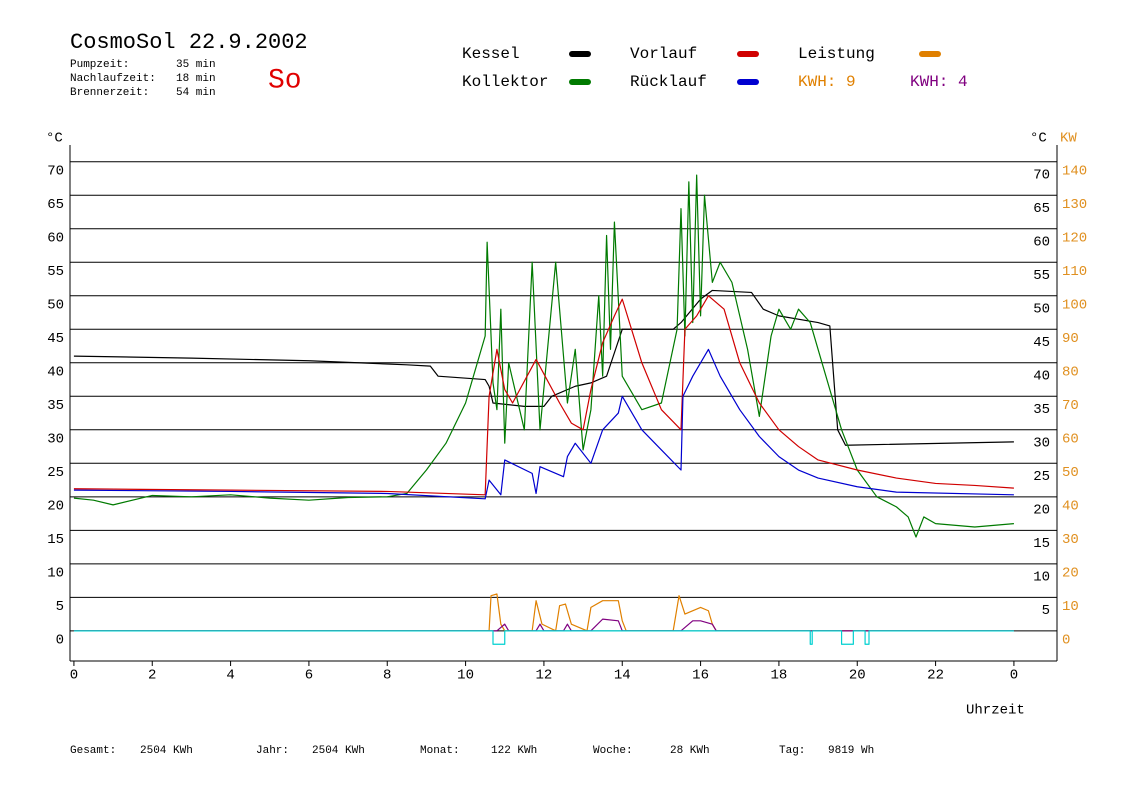 The height and width of the screenshot is (812, 1148). Describe the element at coordinates (1041, 477) in the screenshot. I see `y-right-tick-label: 25` at that location.